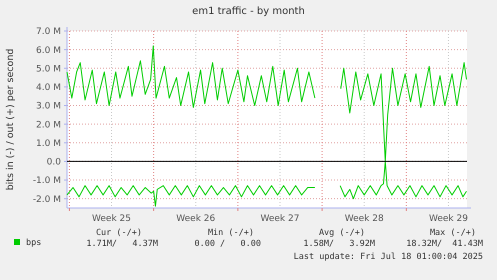 Image resolution: width=497 pixels, height=280 pixels. Describe the element at coordinates (48, 69) in the screenshot. I see `y-tick-label: 5.0 M` at that location.